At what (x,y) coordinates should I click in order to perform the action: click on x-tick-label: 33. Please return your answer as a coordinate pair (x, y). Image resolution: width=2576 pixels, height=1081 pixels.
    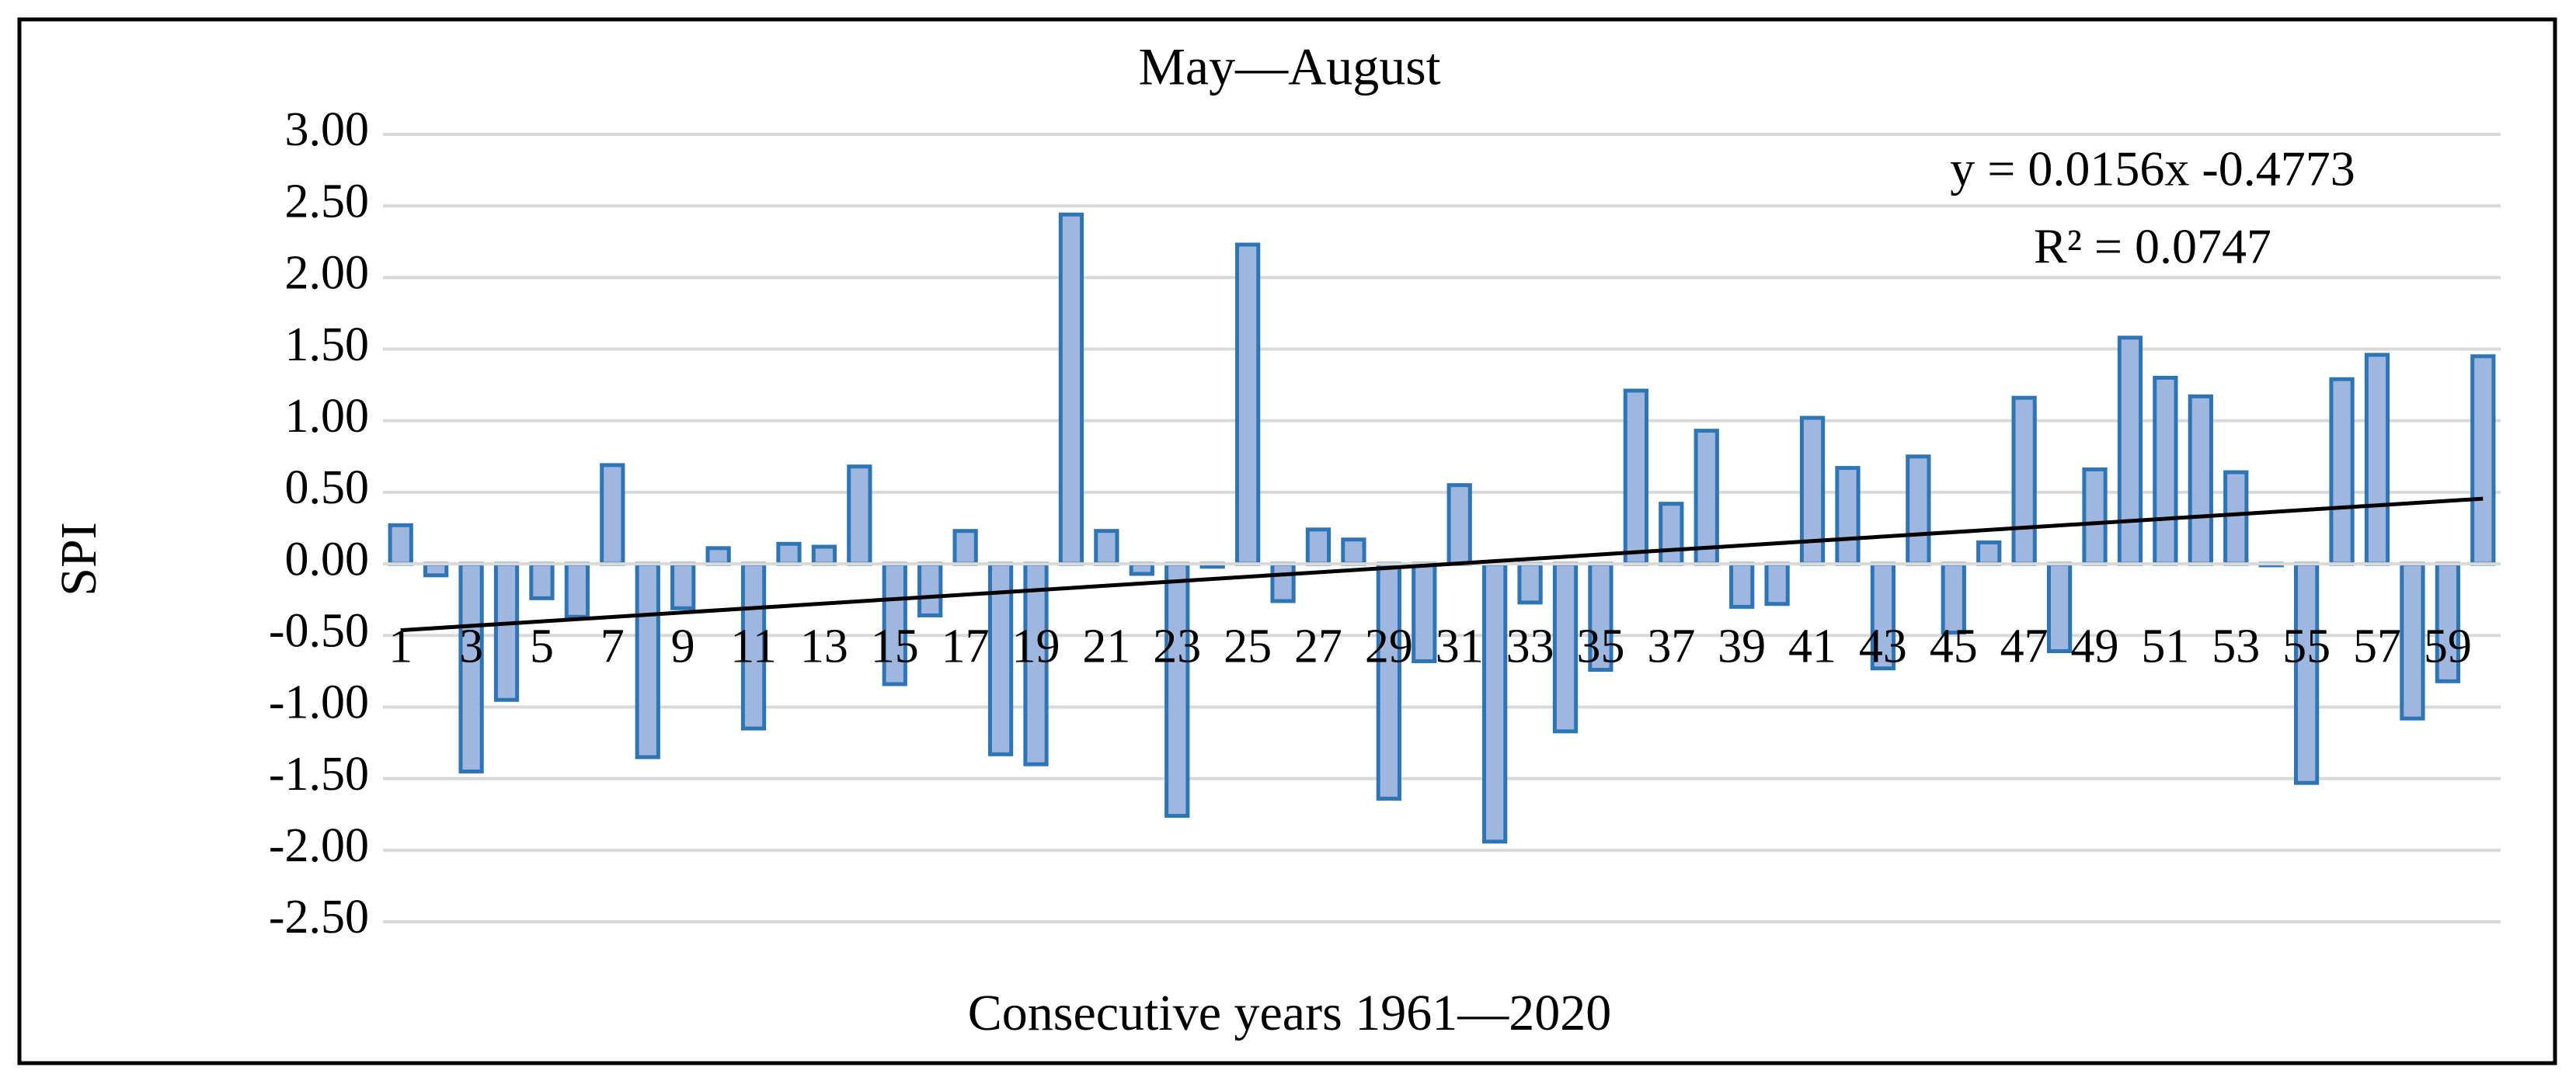
    Looking at the image, I should click on (1530, 646).